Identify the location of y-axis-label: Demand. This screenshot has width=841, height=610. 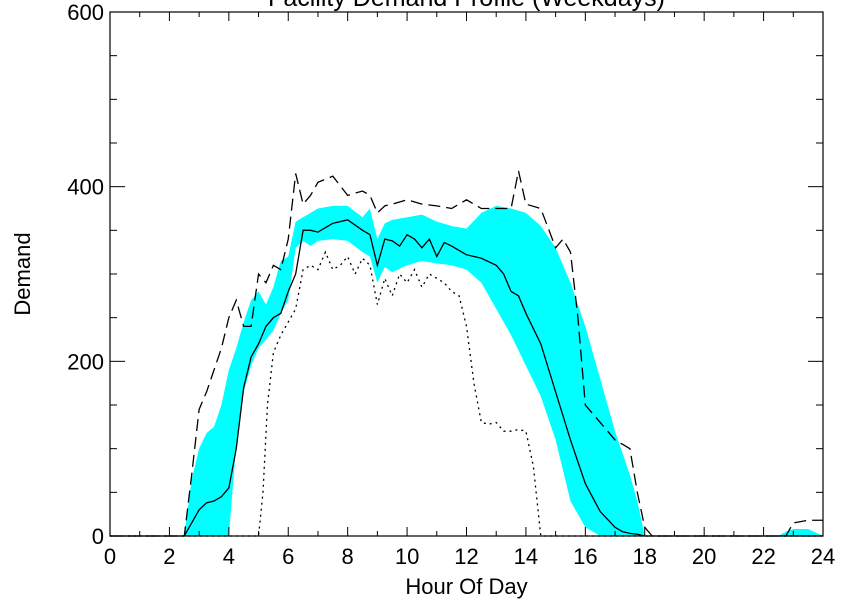
(22, 273).